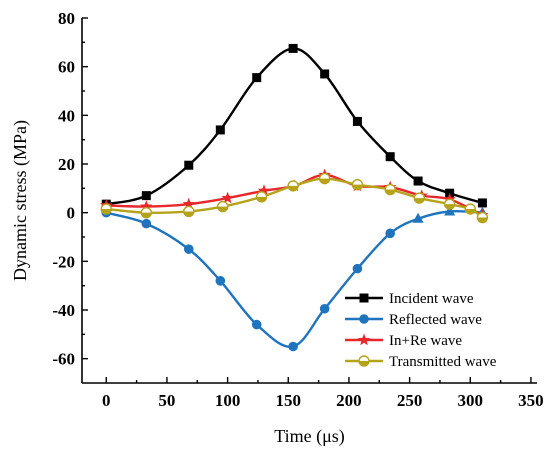 This screenshot has width=550, height=456. I want to click on x-tick-label: 50, so click(166, 400).